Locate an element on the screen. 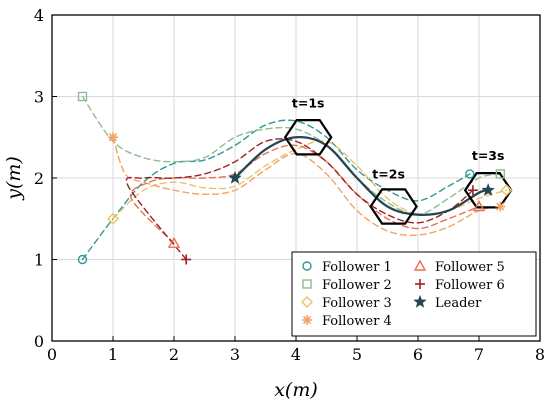 The image size is (550, 405). x-tick-label: 7 is located at coordinates (479, 354).